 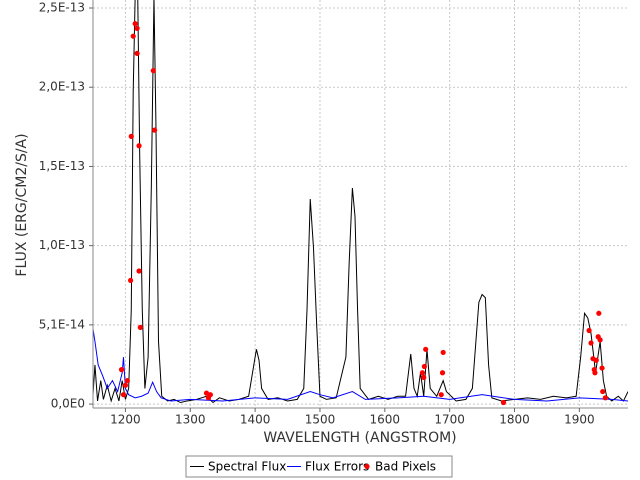 What do you see at coordinates (190, 420) in the screenshot?
I see `x-tick-label: 1300` at bounding box center [190, 420].